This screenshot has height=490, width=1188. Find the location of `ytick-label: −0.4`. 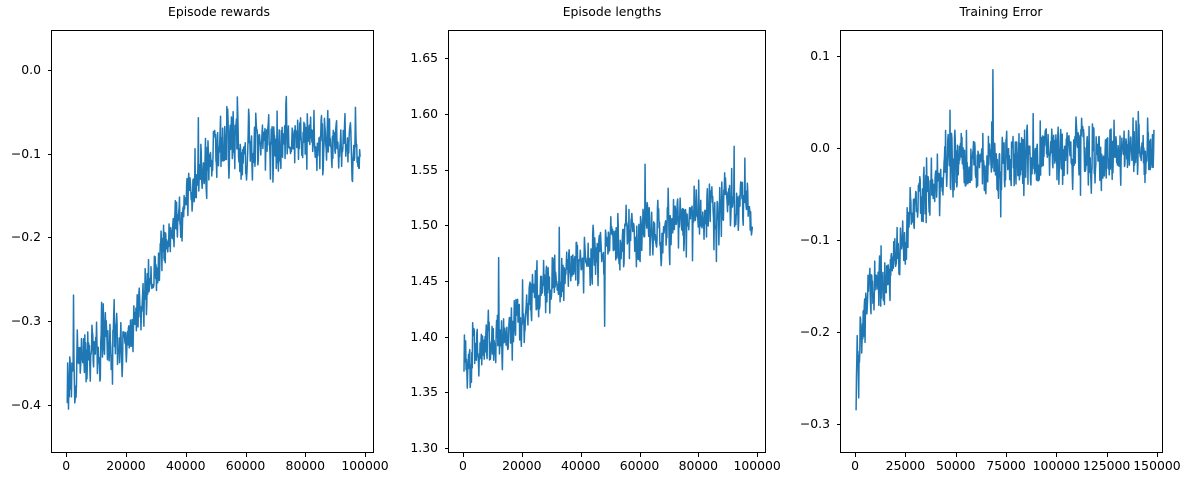

ytick-label: −0.4 is located at coordinates (25, 404).